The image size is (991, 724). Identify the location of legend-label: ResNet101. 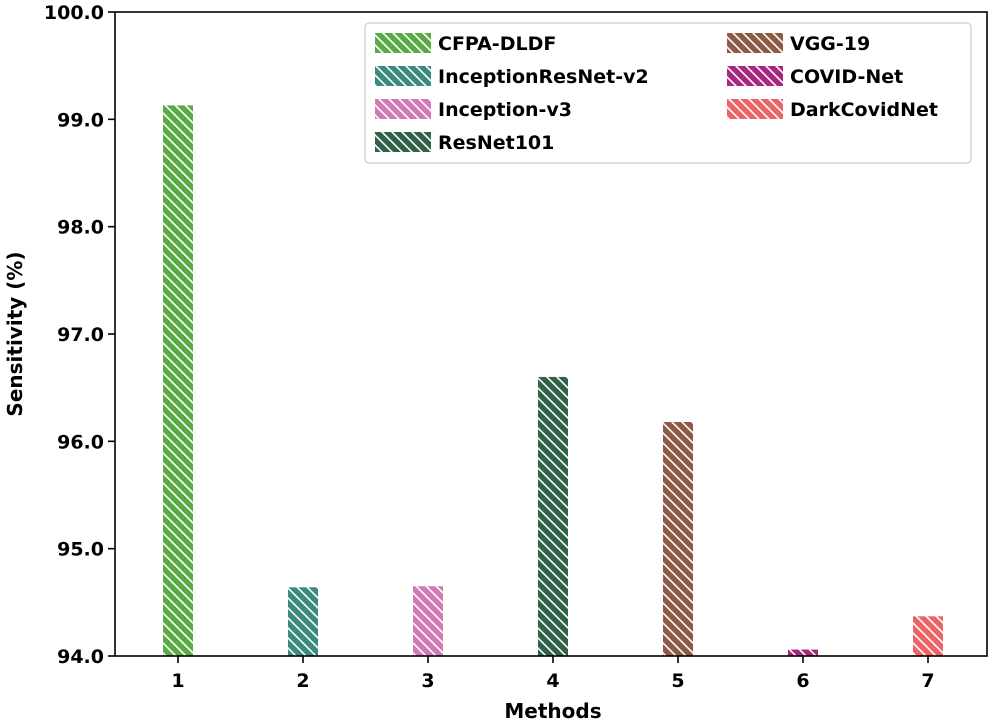
(496, 143).